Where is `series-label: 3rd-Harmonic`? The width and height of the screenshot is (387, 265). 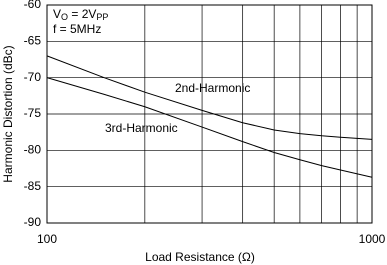
series-label: 3rd-Harmonic is located at coordinates (141, 128).